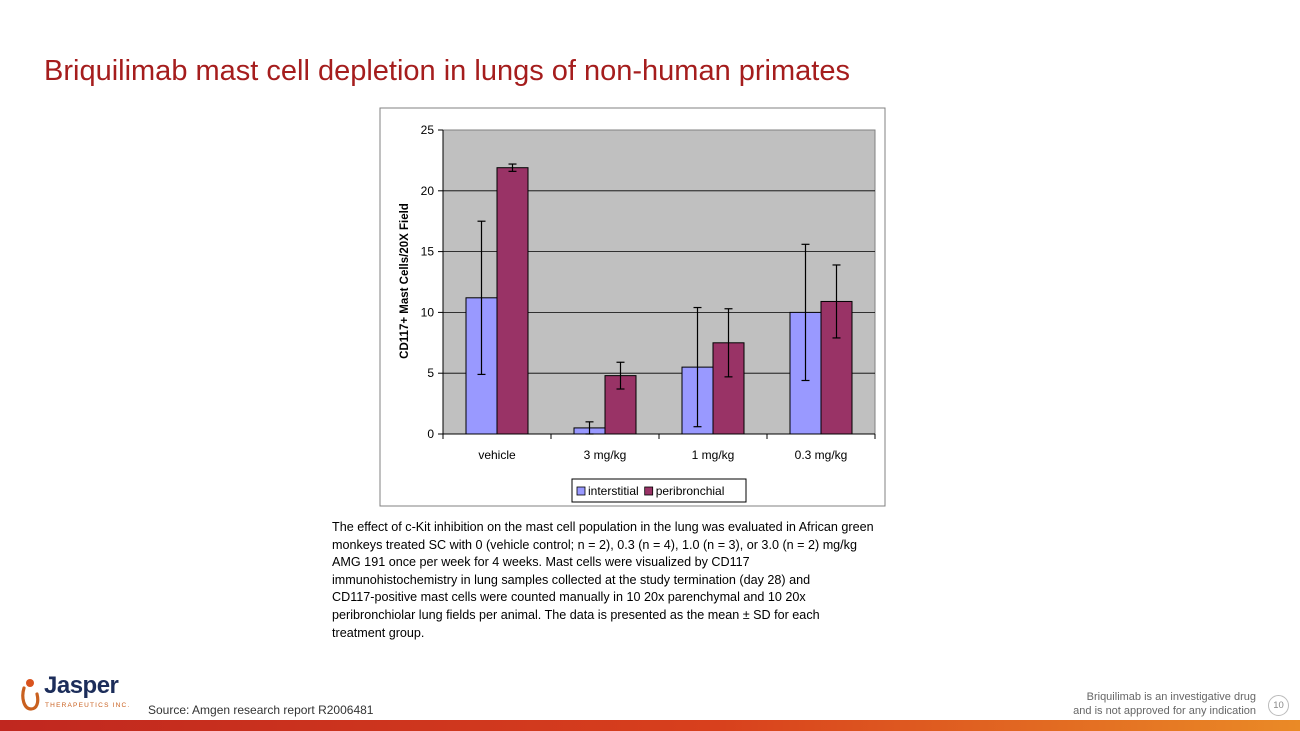 The height and width of the screenshot is (731, 1300). What do you see at coordinates (428, 312) in the screenshot?
I see `y-tick-label: 10` at bounding box center [428, 312].